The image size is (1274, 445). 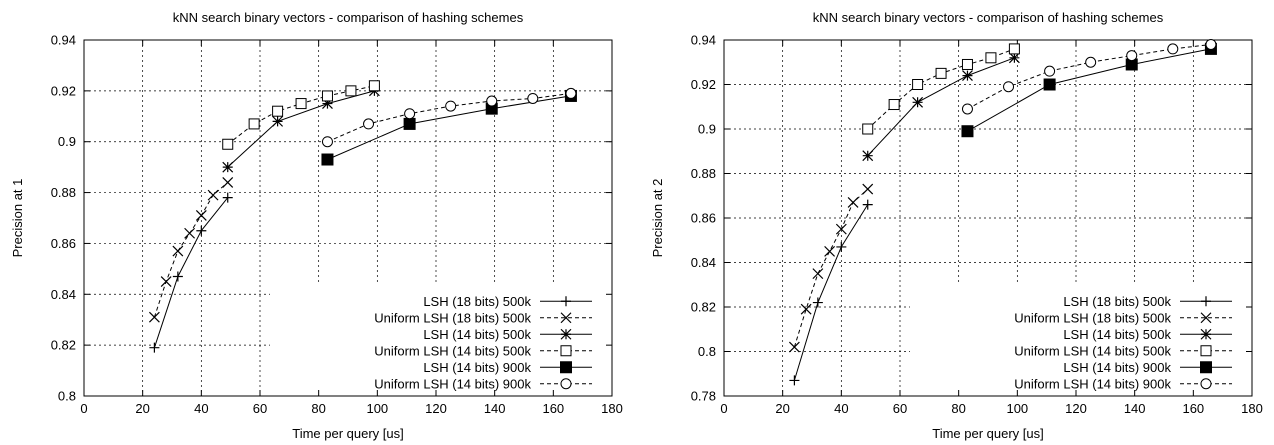 What do you see at coordinates (17, 218) in the screenshot?
I see `y-axis-label: Precision at 1` at bounding box center [17, 218].